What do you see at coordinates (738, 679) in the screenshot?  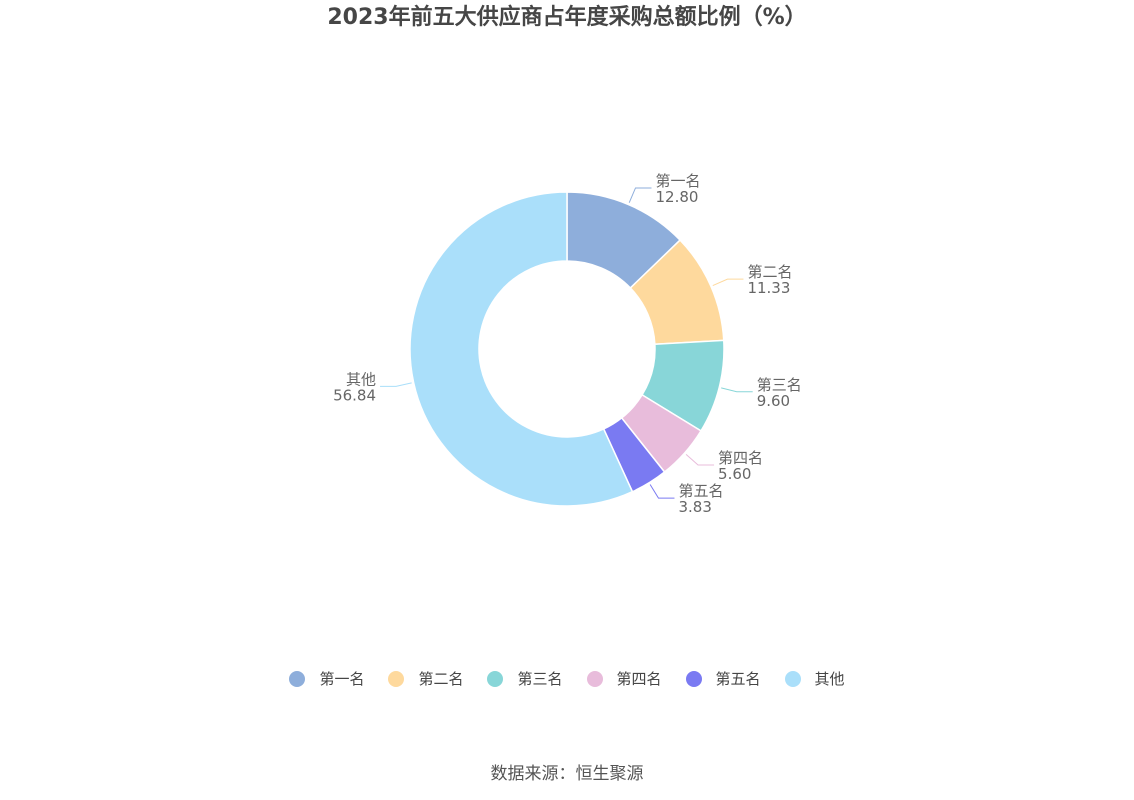 I see `legend-label: 第五名` at bounding box center [738, 679].